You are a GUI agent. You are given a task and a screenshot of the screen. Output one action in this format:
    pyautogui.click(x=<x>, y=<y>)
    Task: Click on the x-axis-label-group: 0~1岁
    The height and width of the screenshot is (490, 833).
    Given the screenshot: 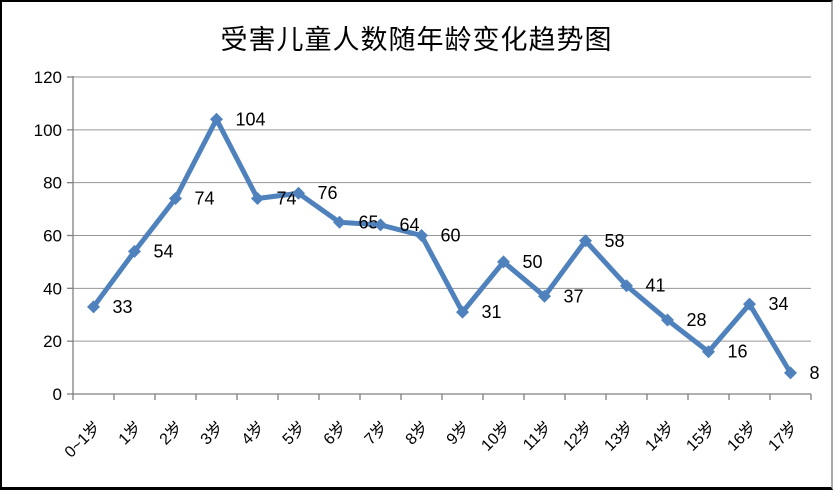 What is the action you would take?
    pyautogui.click(x=82, y=439)
    